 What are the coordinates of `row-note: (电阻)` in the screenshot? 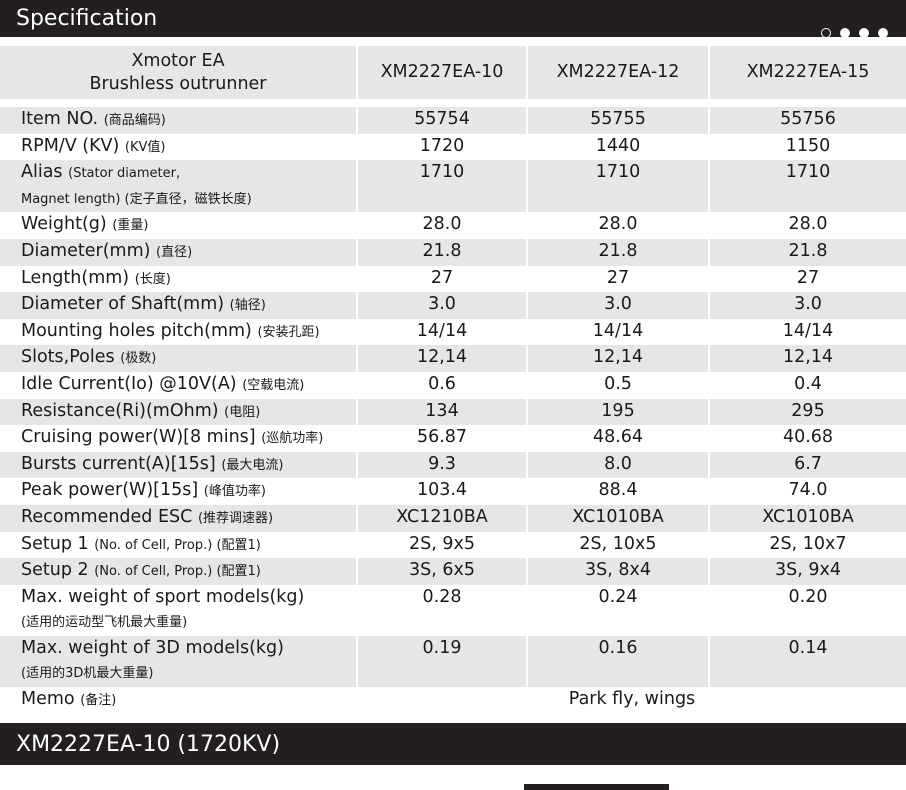 It's located at (242, 412).